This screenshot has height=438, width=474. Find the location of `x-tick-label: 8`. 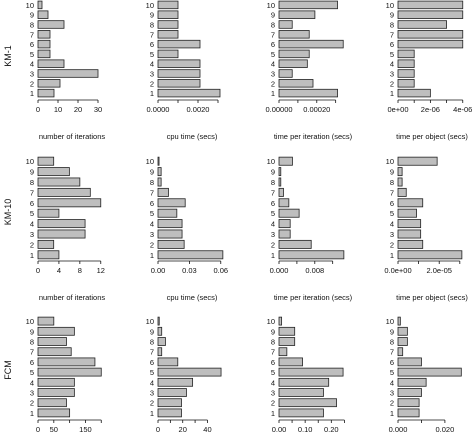

x-tick-label: 8 is located at coordinates (80, 270).